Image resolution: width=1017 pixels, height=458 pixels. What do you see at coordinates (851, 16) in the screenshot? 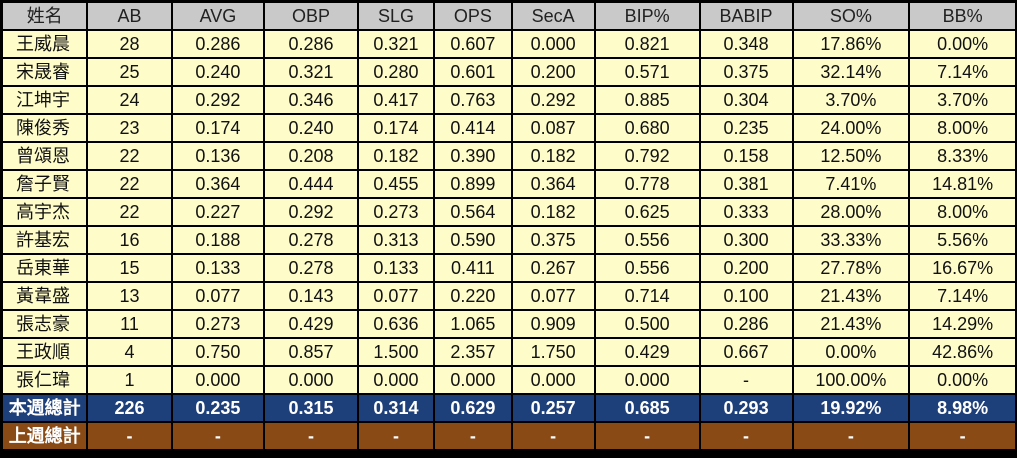
I see `header-so-pct: SO%` at bounding box center [851, 16].